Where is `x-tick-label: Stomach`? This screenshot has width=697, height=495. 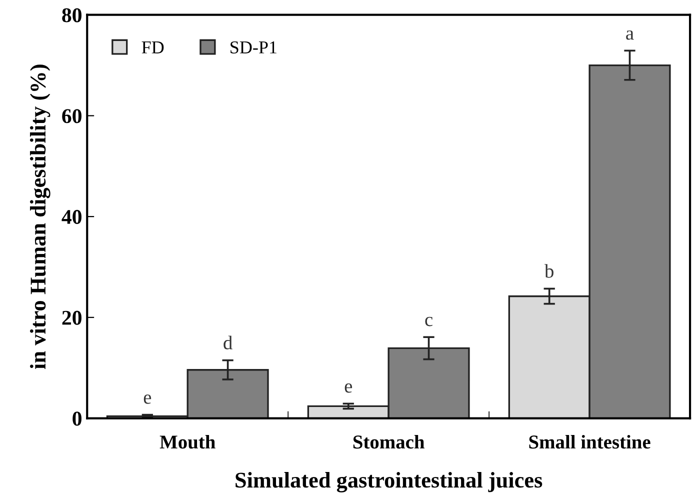
x-tick-label: Stomach is located at coordinates (388, 441).